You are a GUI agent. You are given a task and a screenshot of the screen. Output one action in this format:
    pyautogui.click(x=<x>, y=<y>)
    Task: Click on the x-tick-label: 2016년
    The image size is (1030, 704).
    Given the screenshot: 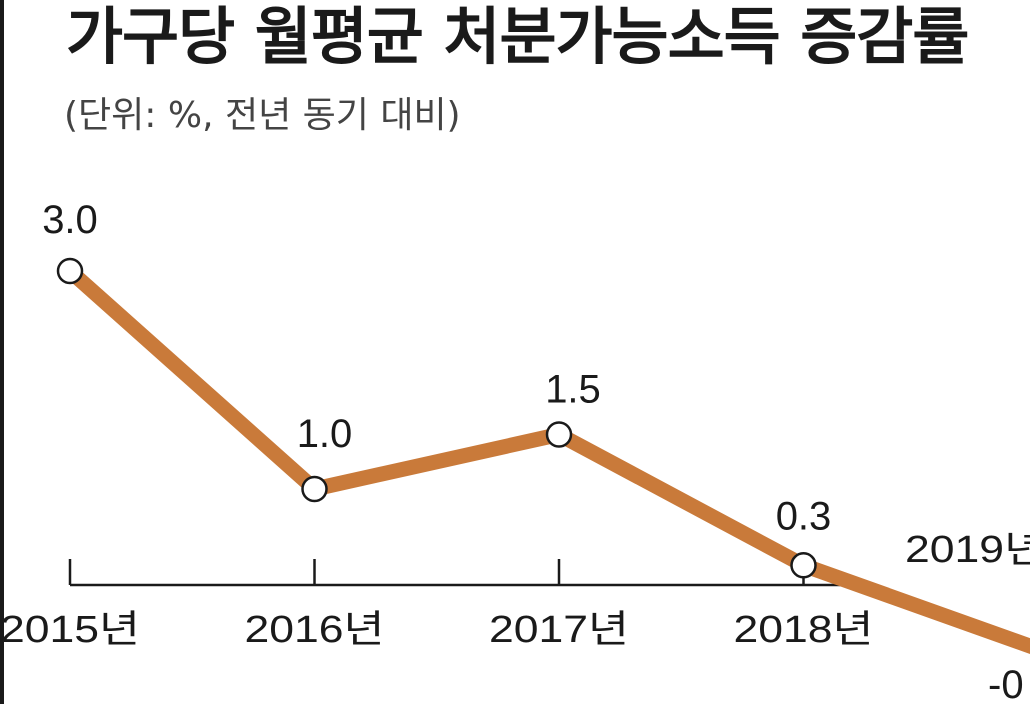 What is the action you would take?
    pyautogui.click(x=315, y=630)
    